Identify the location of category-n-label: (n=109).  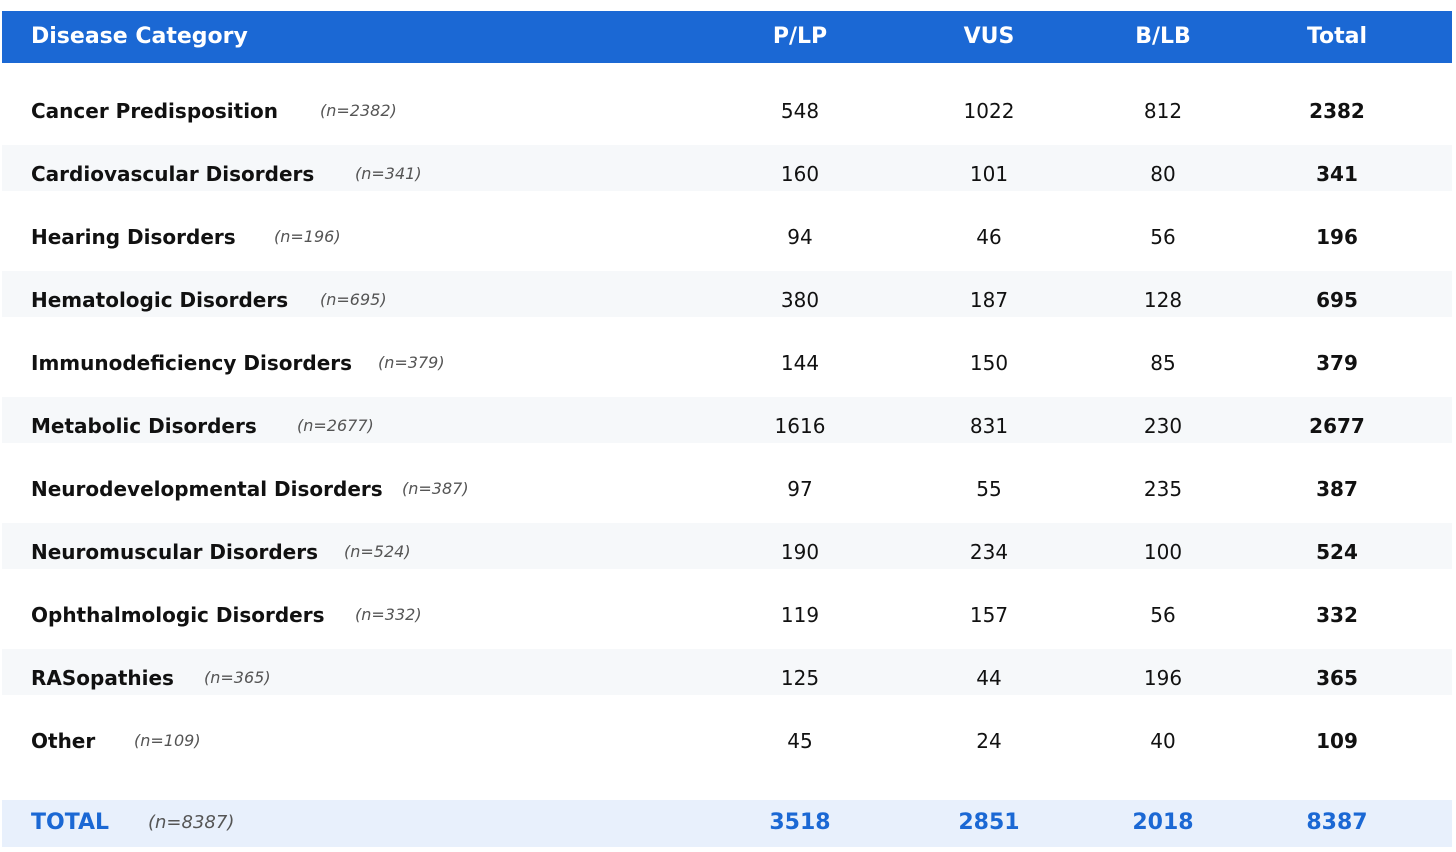
(167, 740).